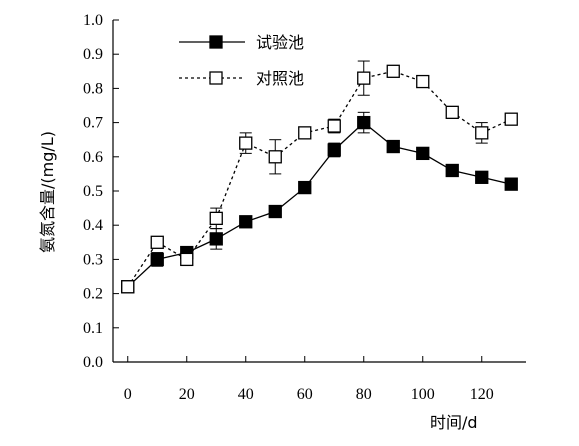 Image resolution: width=579 pixels, height=446 pixels. I want to click on x-axis-title: 时间/d, so click(454, 422).